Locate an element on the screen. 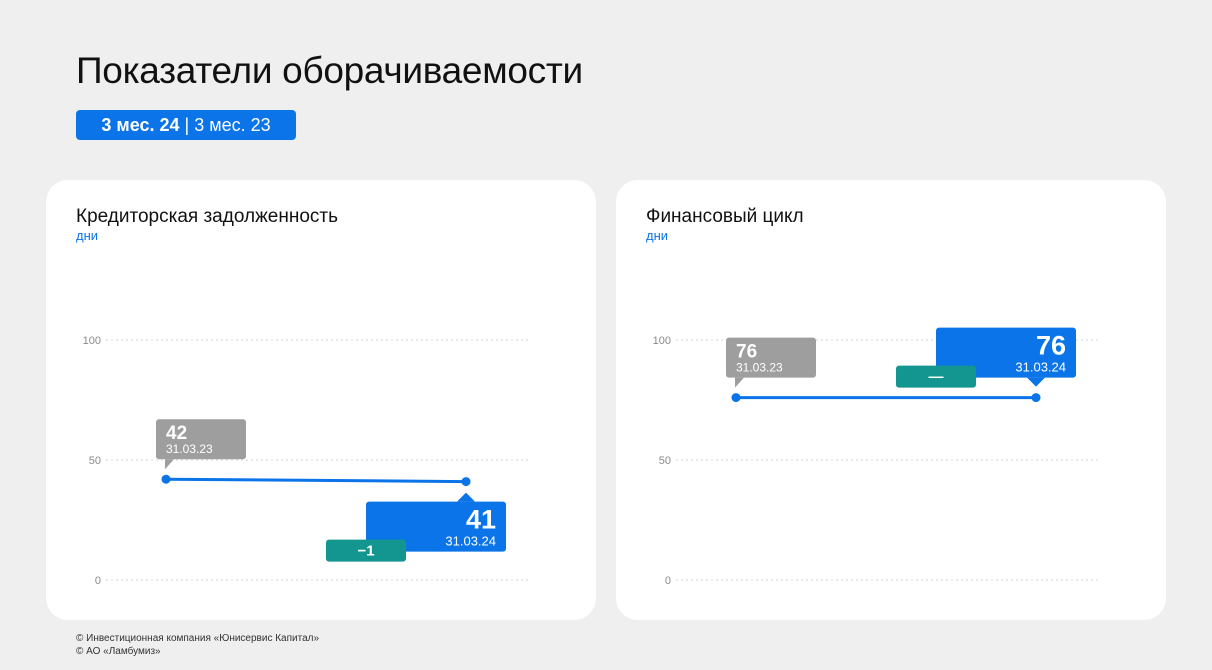 This screenshot has height=670, width=1212. period-selector: 3 мес. 24 | 3 мес. 23 is located at coordinates (186, 125).